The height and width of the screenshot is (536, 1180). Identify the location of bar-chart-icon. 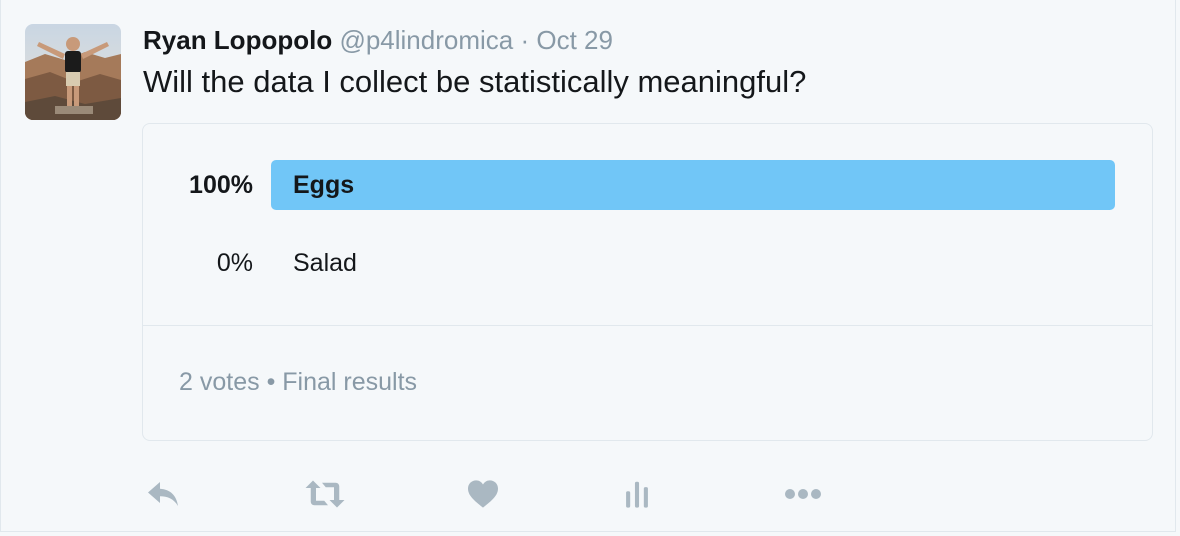
(637, 494).